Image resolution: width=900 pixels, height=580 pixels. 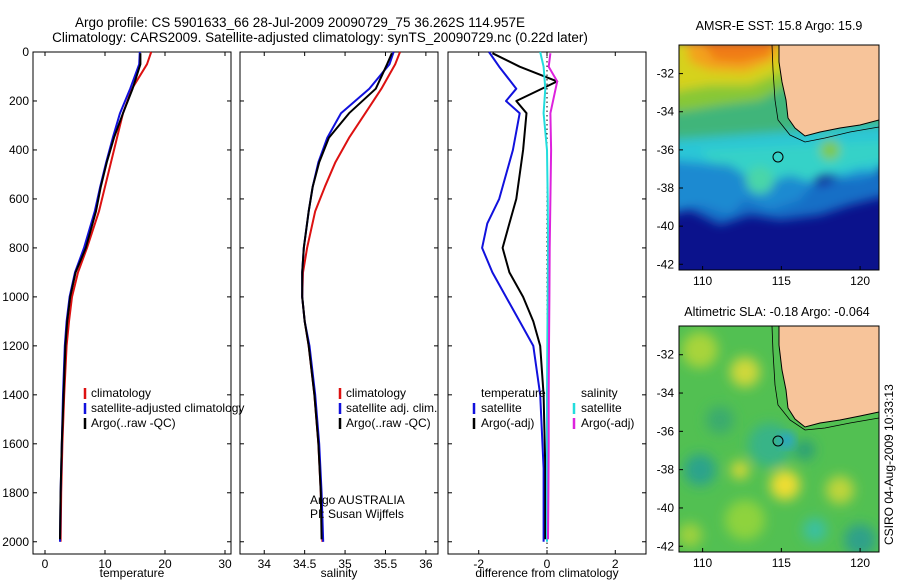 What do you see at coordinates (19, 150) in the screenshot?
I see `y-tick-label: 400` at bounding box center [19, 150].